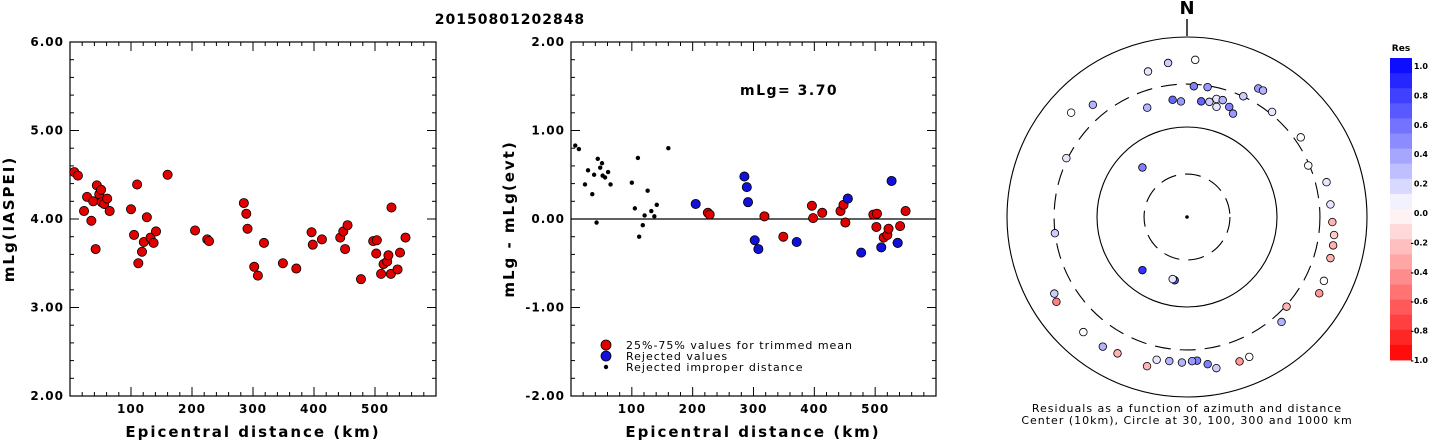 The image size is (1437, 441). Describe the element at coordinates (1421, 66) in the screenshot. I see `colorbar-label: 1.0` at that location.